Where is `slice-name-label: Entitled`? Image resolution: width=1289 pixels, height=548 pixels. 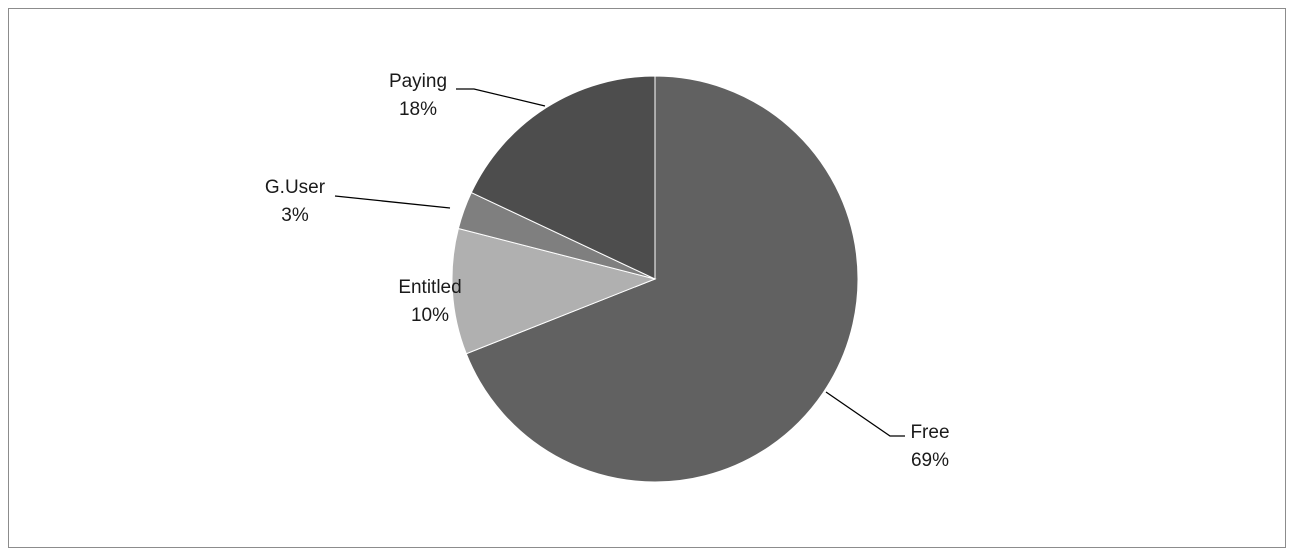
slice-name-label: Entitled is located at coordinates (429, 287).